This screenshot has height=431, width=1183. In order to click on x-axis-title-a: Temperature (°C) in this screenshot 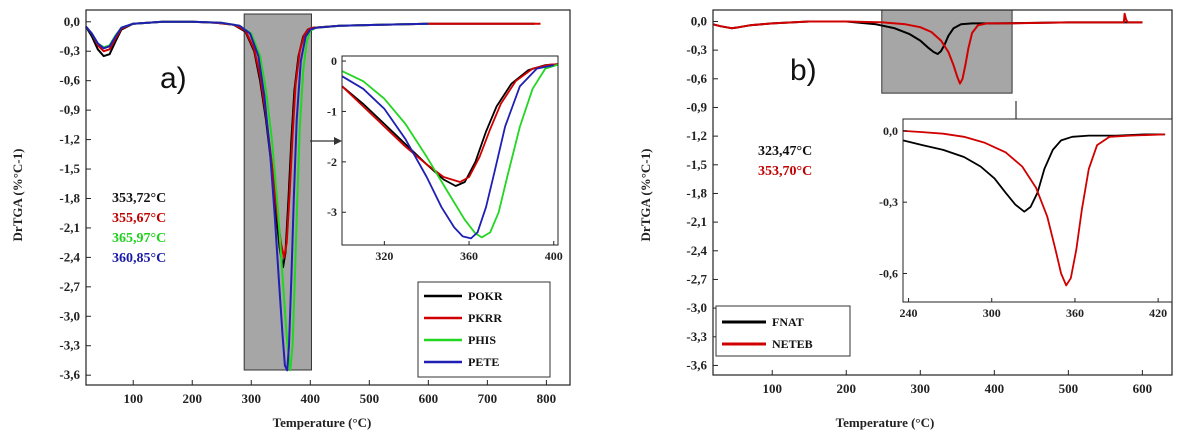, I will do `click(322, 422)`.